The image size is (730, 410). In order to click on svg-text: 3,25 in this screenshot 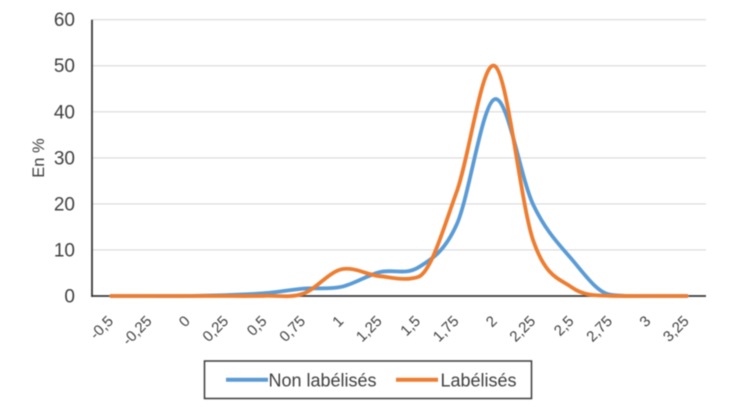, I will do `click(676, 329)`.